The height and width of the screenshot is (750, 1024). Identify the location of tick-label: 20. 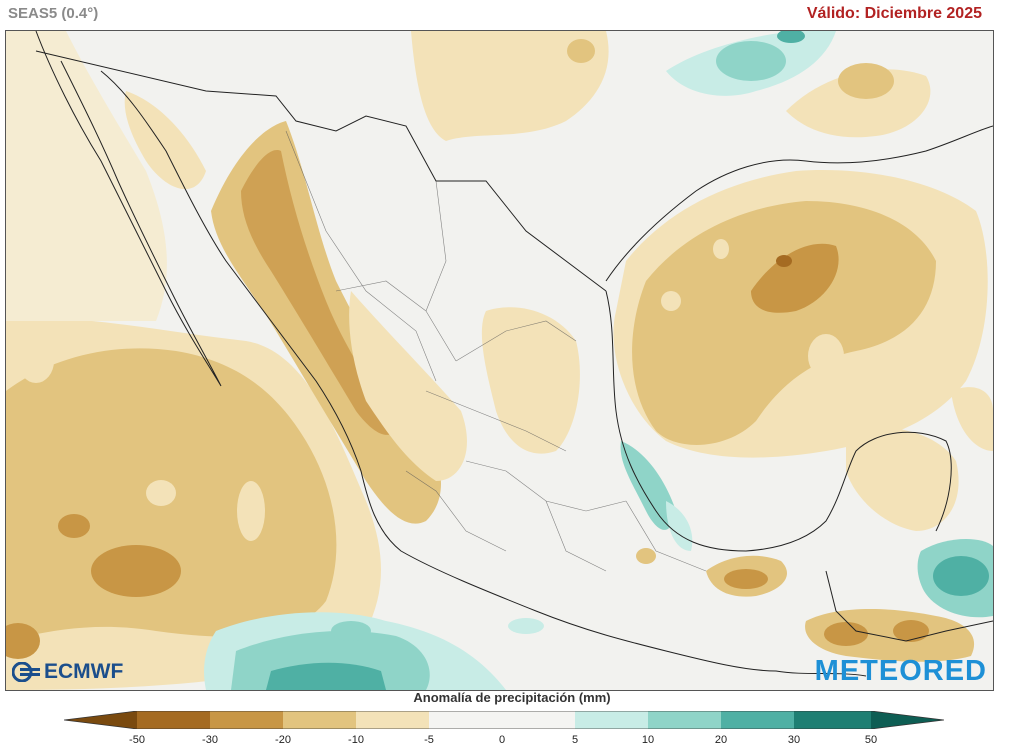
(721, 740).